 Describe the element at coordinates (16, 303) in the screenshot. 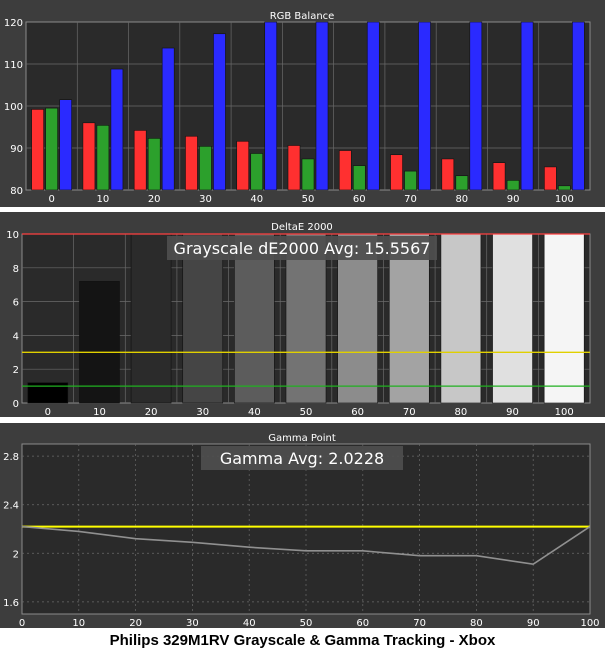

I see `de-y-tick-label-3: 6` at that location.